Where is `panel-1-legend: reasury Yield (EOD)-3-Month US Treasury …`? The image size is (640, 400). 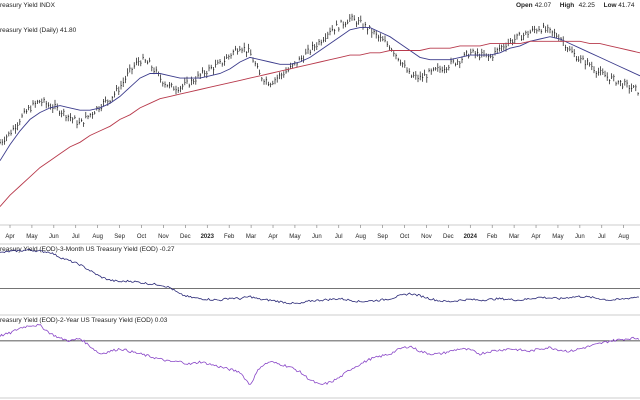
panel-1-legend: reasury Yield (EOD)-3-Month US Treasury … is located at coordinates (87, 249).